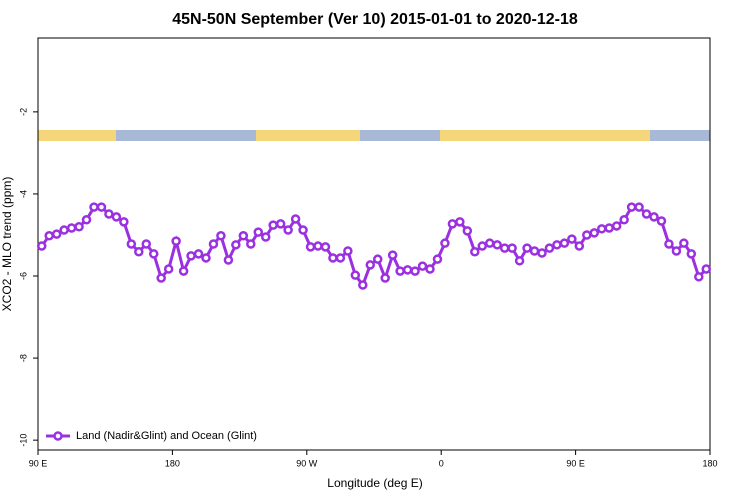  Describe the element at coordinates (709, 463) in the screenshot. I see `x-tick-label: 180` at that location.